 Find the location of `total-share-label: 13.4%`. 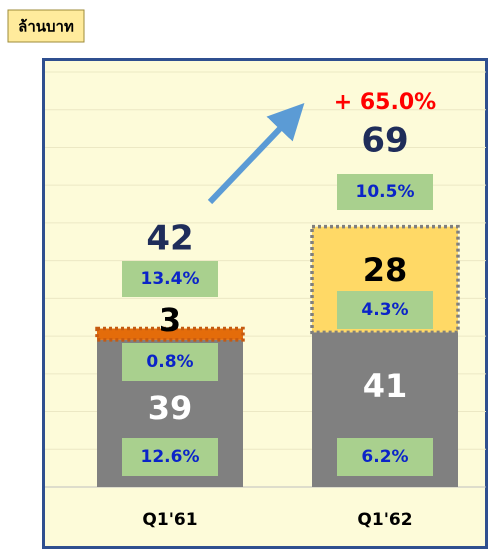

total-share-label: 13.4% is located at coordinates (170, 279).